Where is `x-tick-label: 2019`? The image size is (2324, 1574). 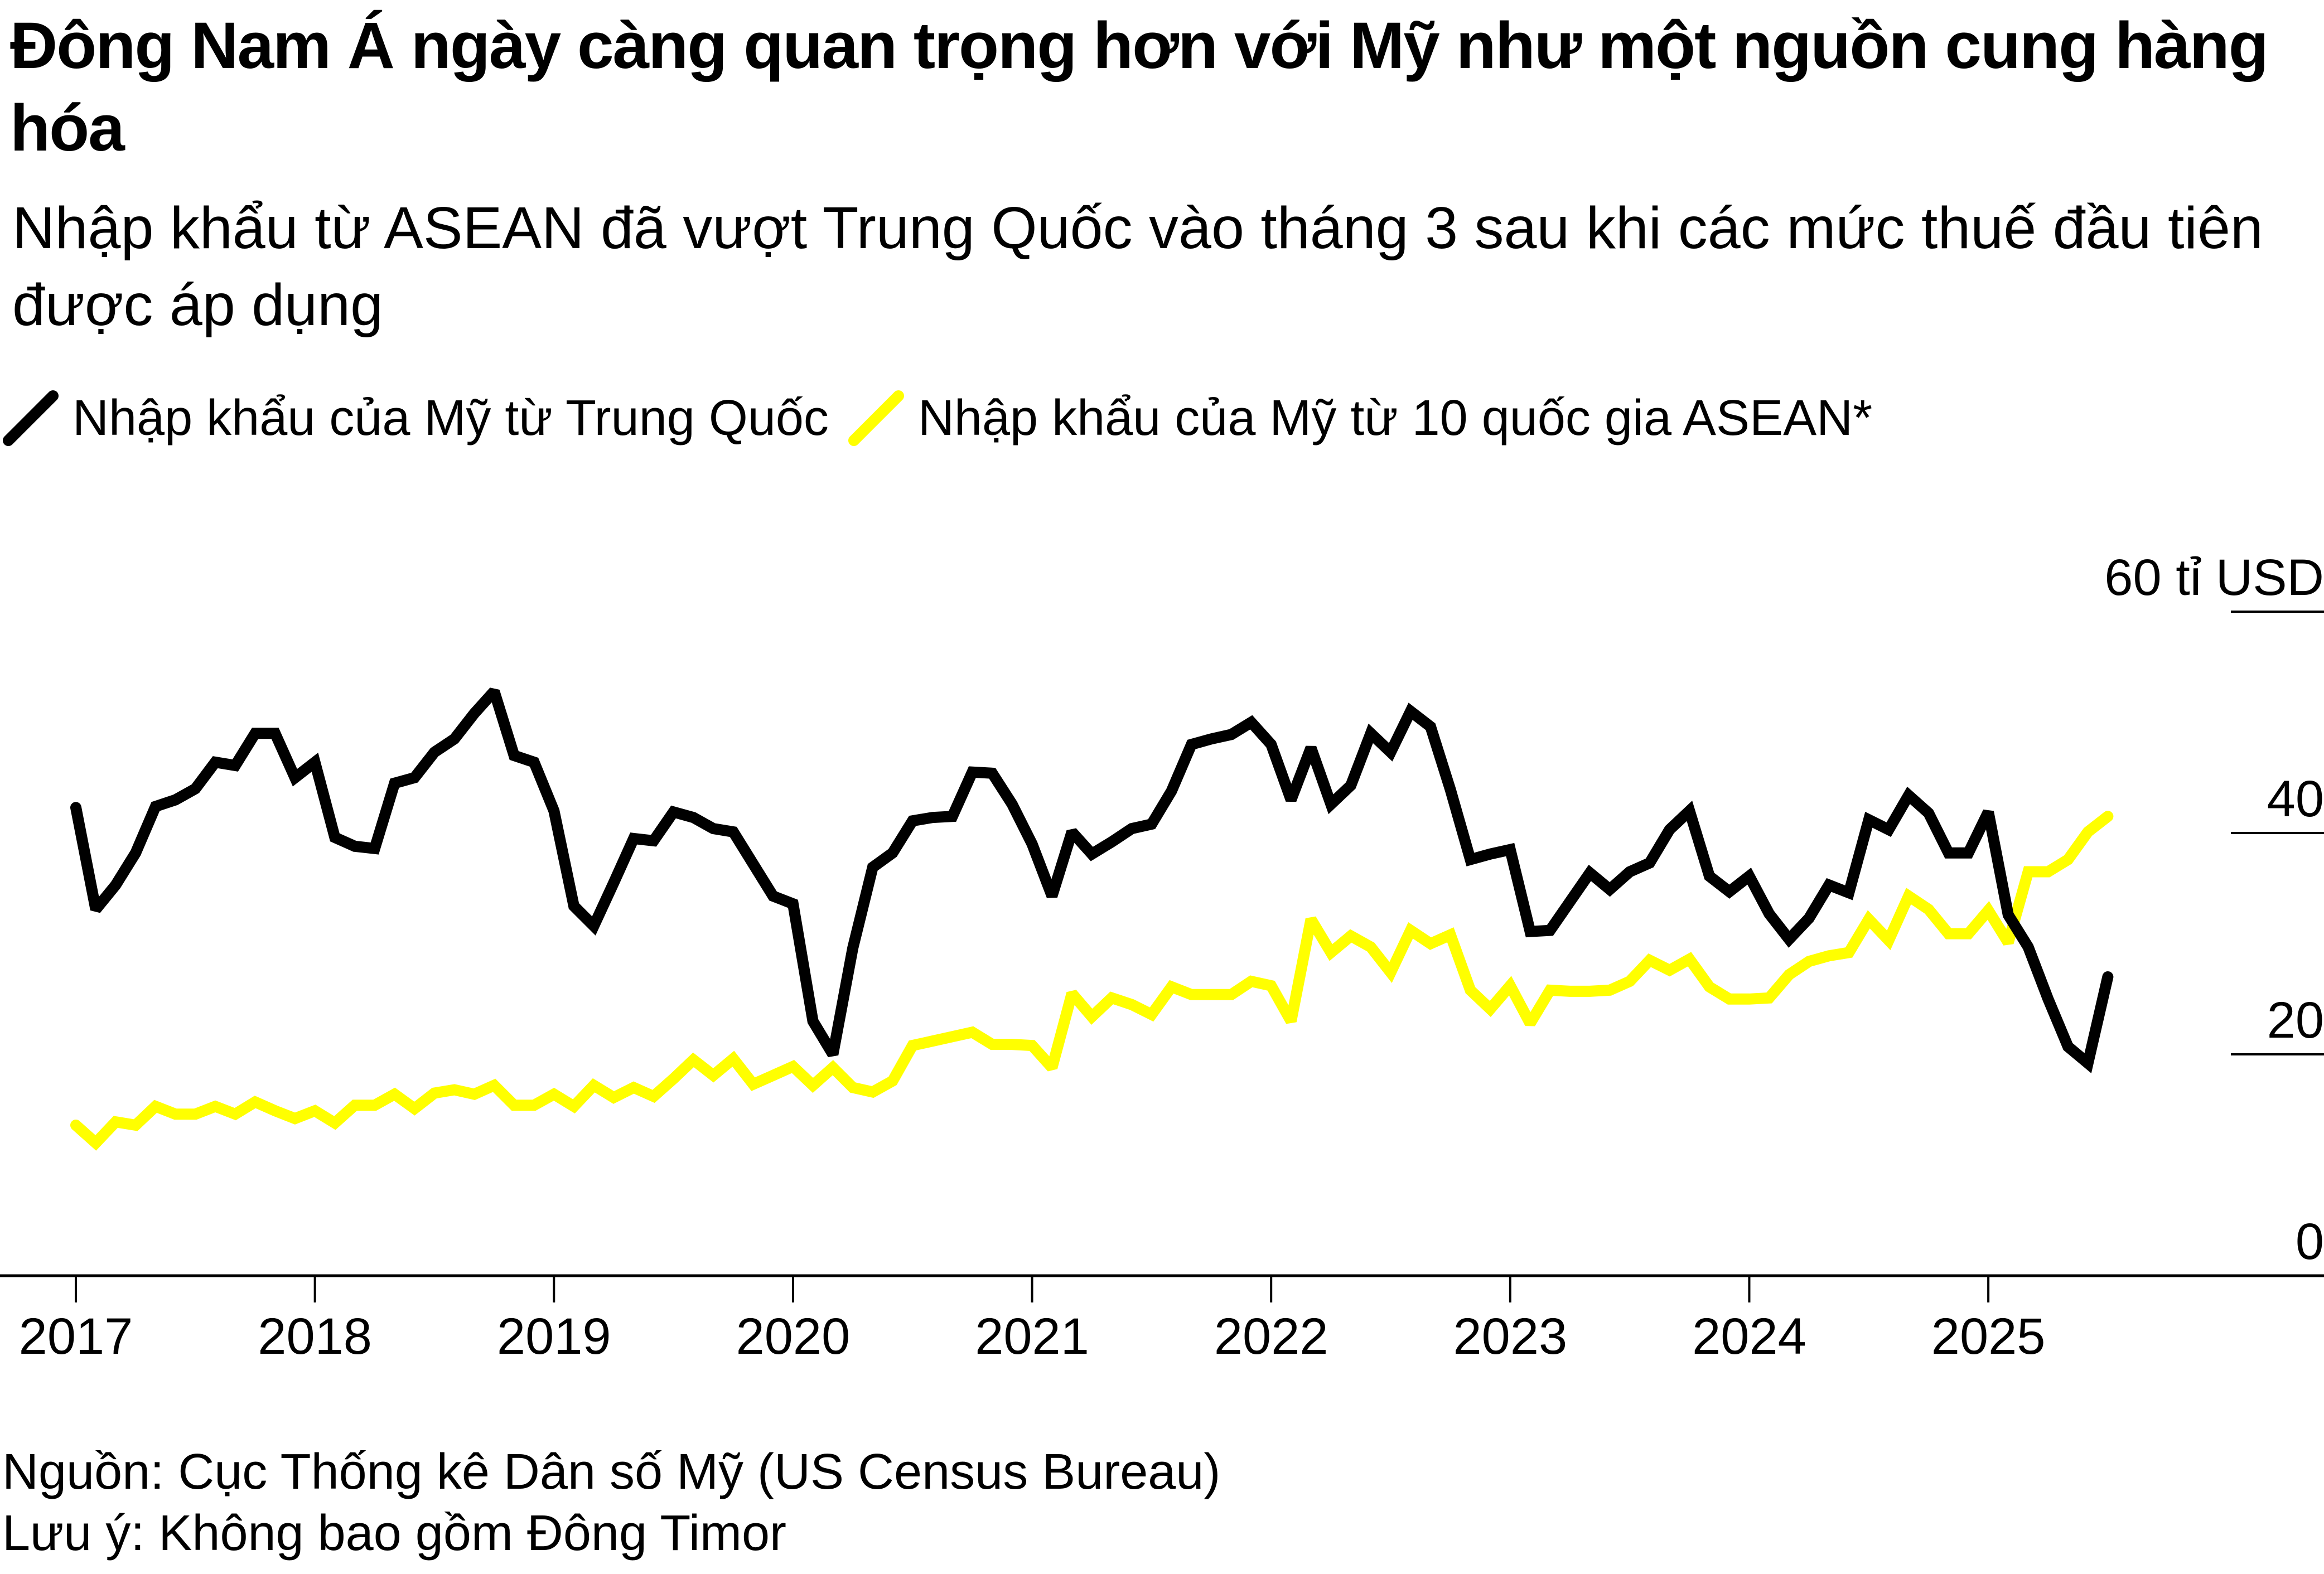 x-tick-label: 2019 is located at coordinates (554, 1336).